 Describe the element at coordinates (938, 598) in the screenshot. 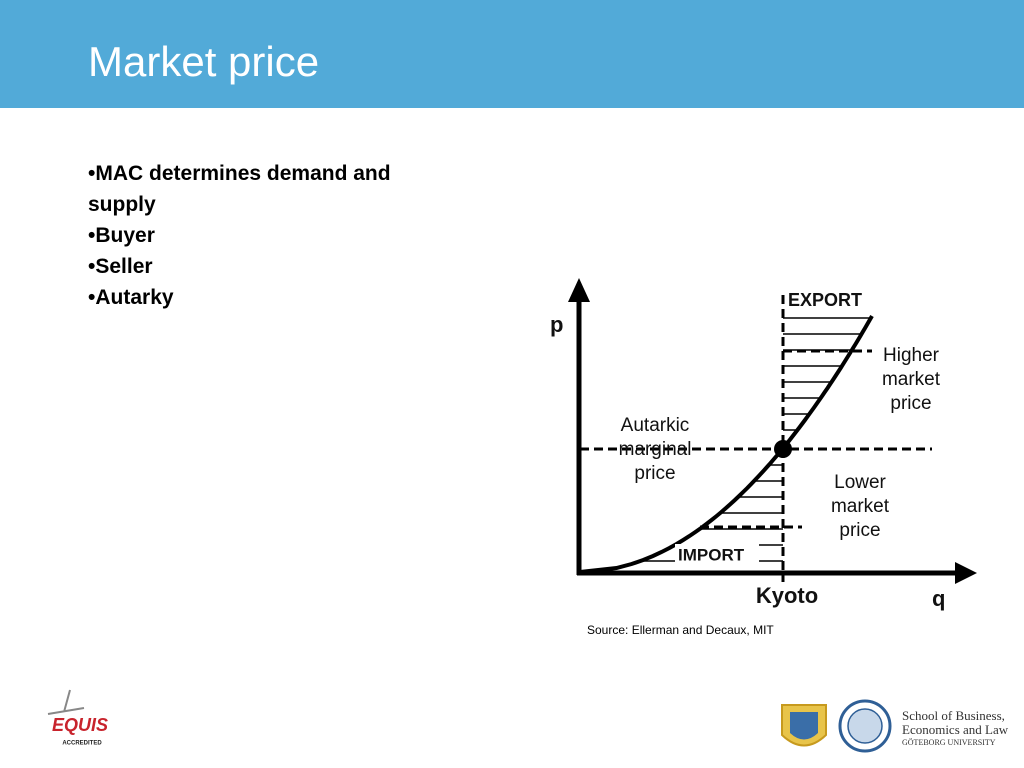

I see `axis-label: q` at that location.